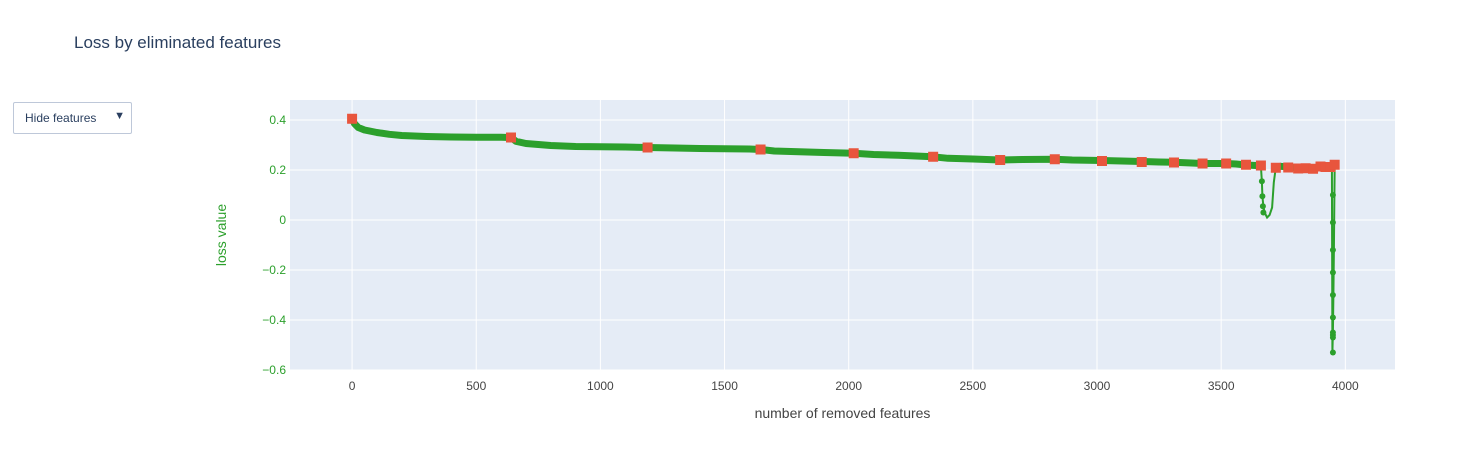 Image resolution: width=1475 pixels, height=450 pixels. Describe the element at coordinates (221, 235) in the screenshot. I see `y-axis-label: loss value` at that location.